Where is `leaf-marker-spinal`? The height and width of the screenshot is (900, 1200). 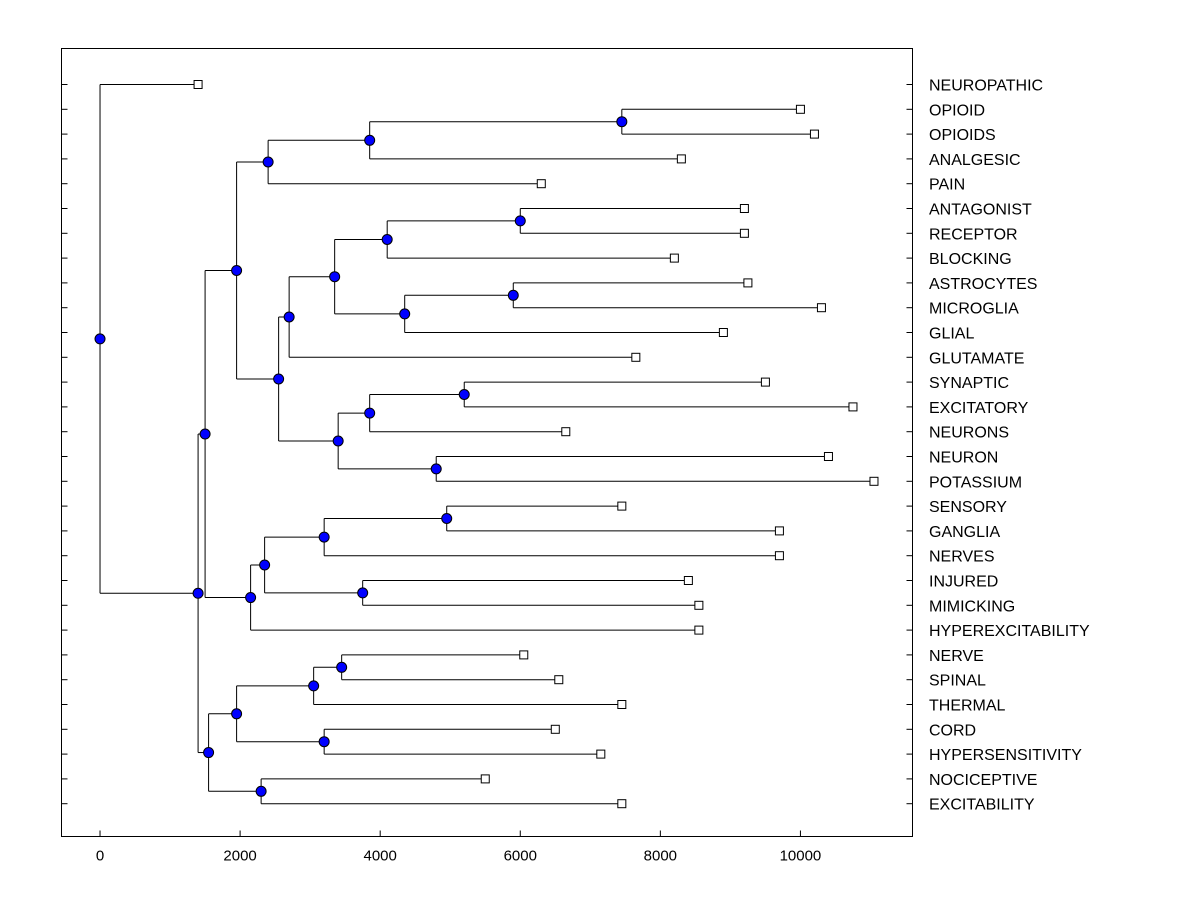
leaf-marker-spinal is located at coordinates (559, 680).